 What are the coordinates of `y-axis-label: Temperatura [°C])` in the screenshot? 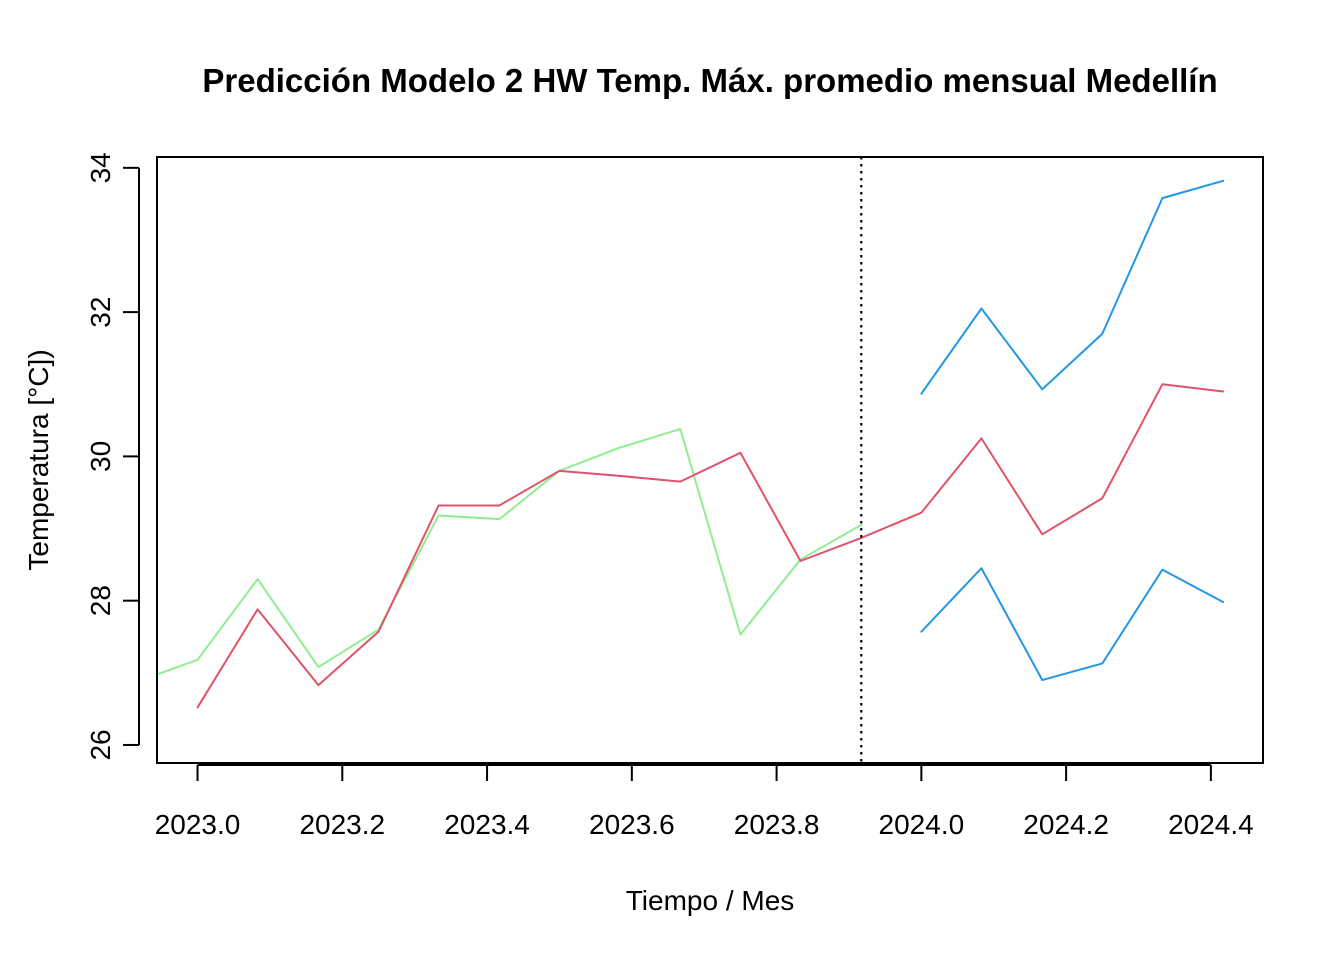 It's located at (38, 459).